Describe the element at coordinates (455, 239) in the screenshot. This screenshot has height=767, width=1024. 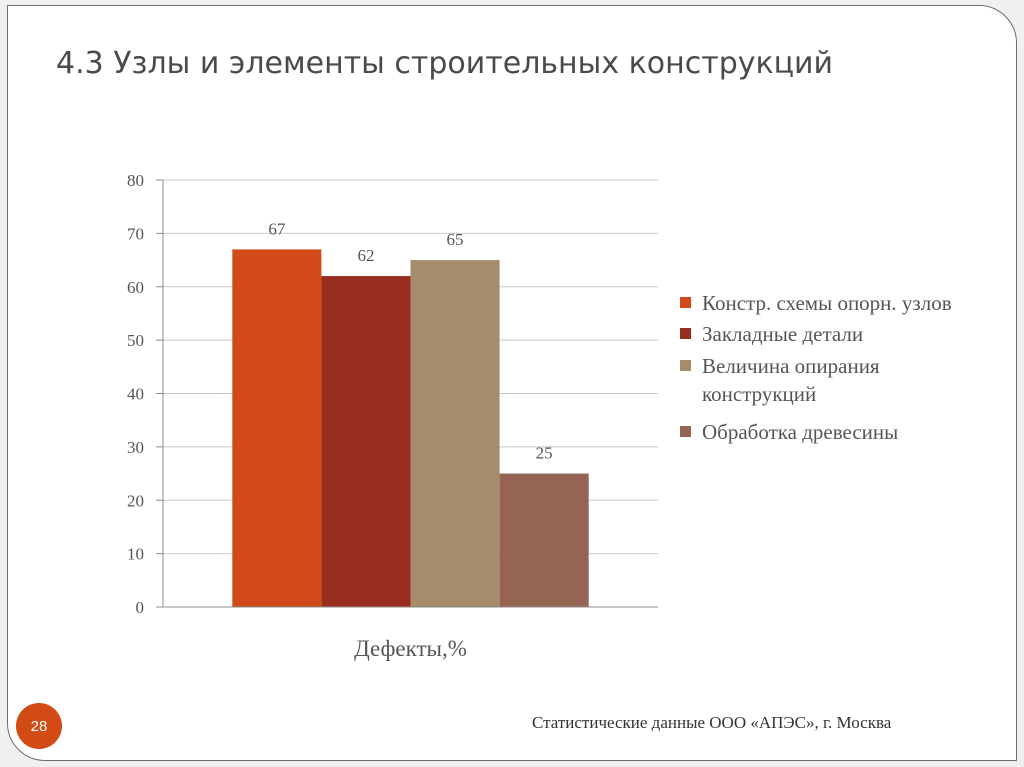
I see `data-label: 65` at that location.